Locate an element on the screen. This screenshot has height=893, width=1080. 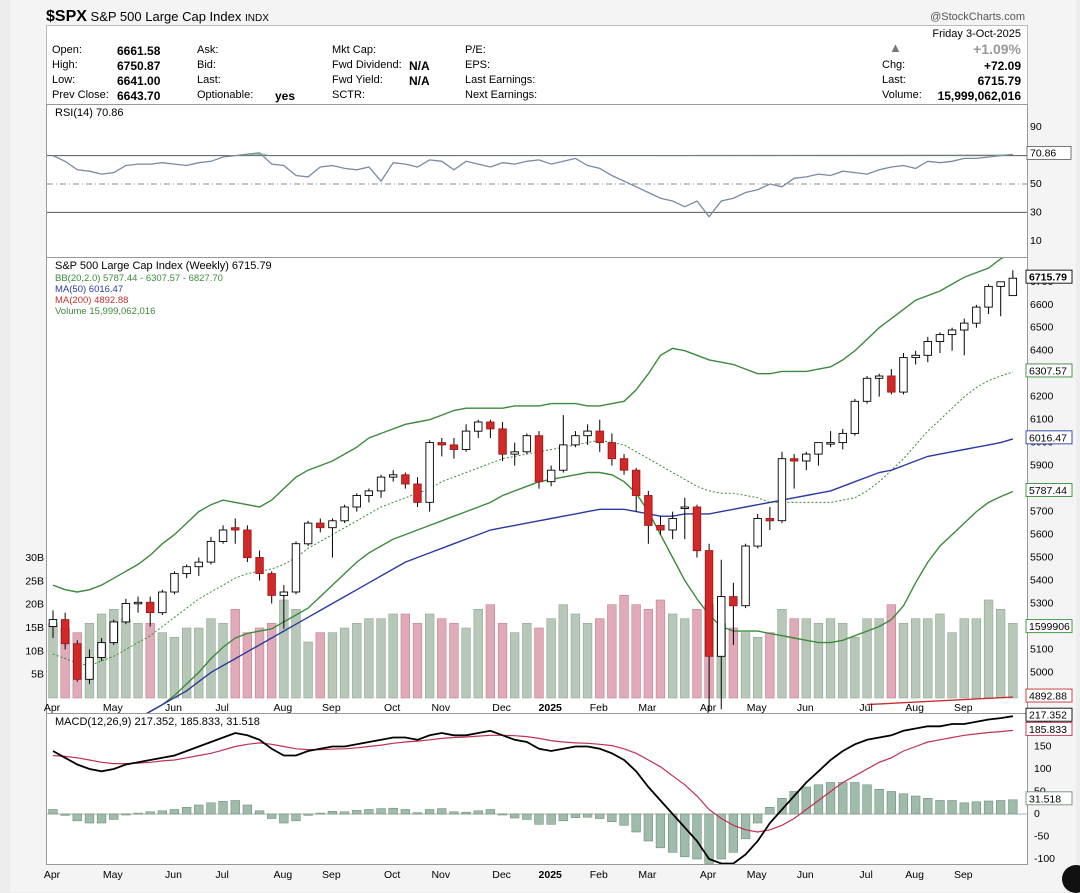
quote-prevclose-label: Prev Close: is located at coordinates (80, 95).